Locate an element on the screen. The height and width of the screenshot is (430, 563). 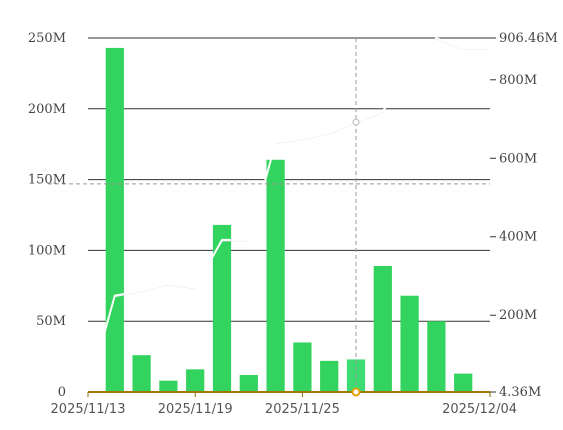
y-left-tick-label: 200M is located at coordinates (47, 109).